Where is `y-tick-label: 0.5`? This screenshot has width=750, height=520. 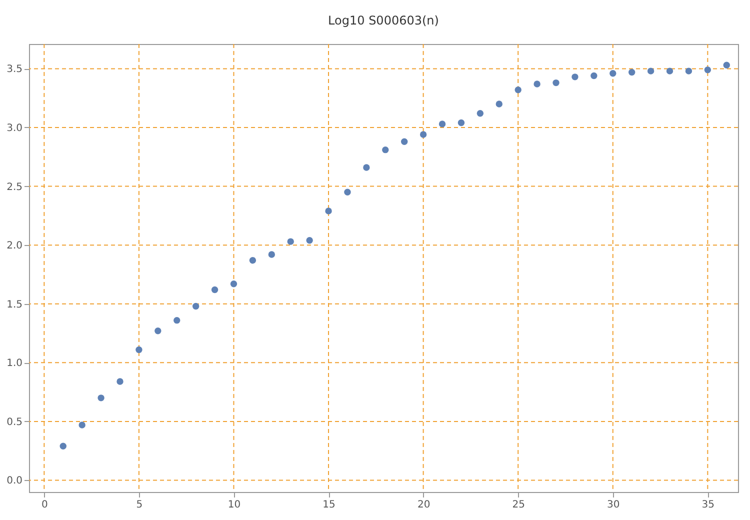 y-tick-label: 0.5 is located at coordinates (14, 422).